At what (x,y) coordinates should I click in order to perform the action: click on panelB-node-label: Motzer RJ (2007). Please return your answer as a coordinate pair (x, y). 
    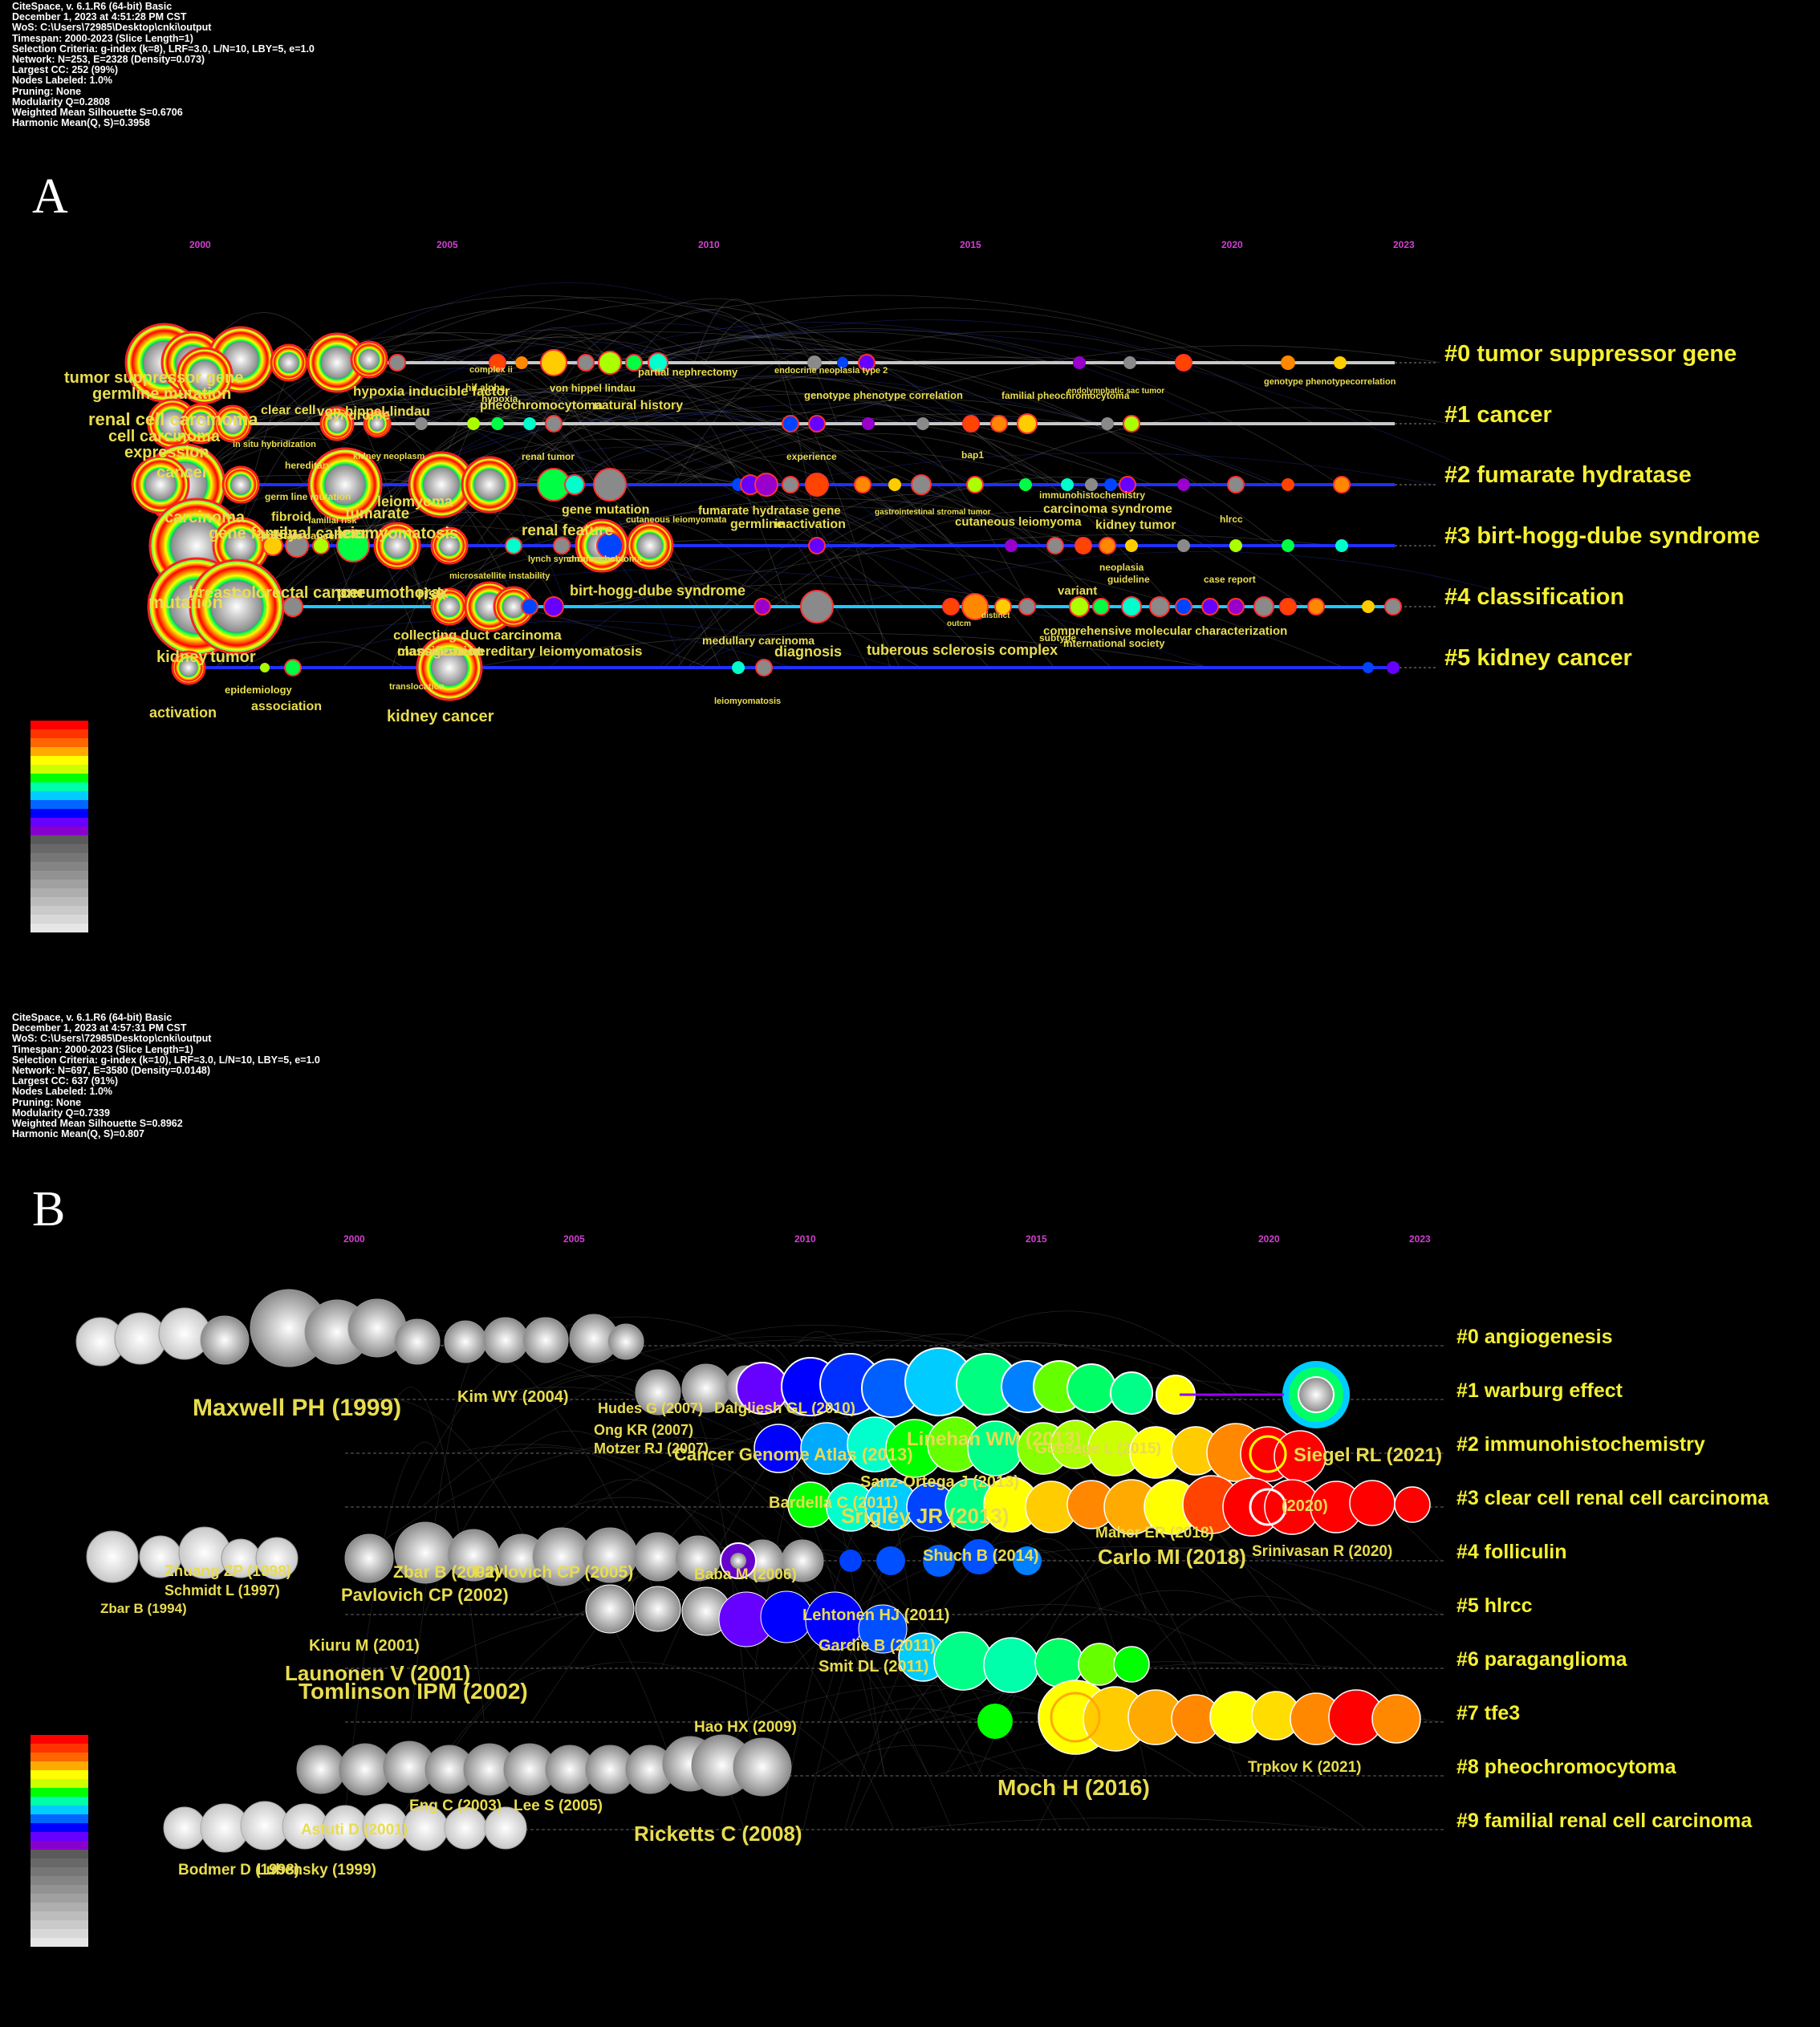
    Looking at the image, I should click on (651, 1448).